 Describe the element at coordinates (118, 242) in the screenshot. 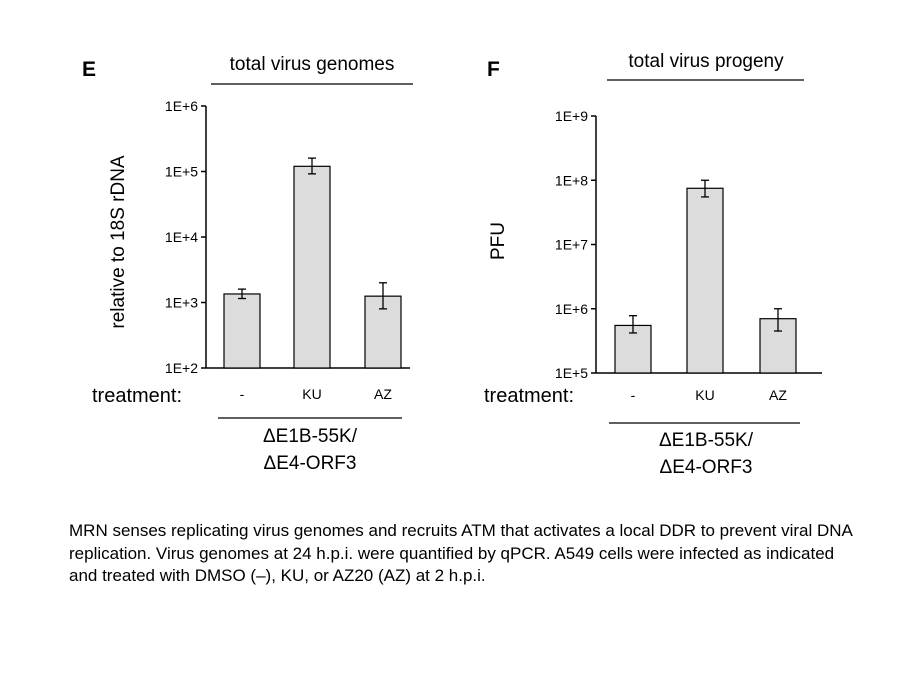

I see `y-axis-label: relative to 18S rDNA` at that location.